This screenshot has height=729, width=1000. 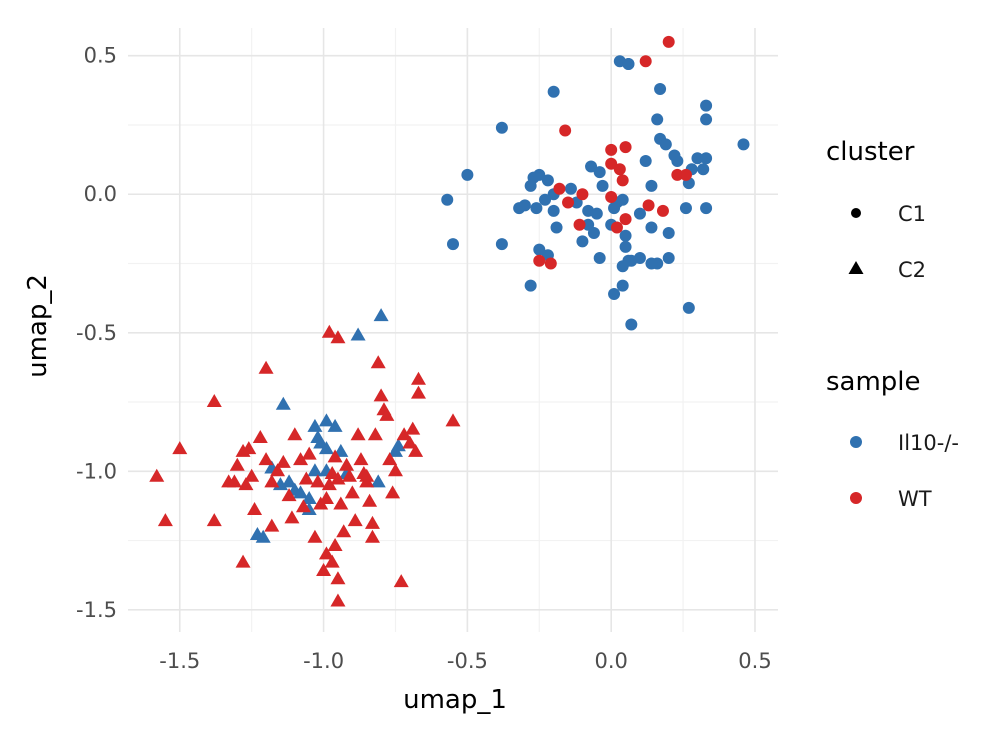 I want to click on y-axis: -1.5 -1.0 -0.5 0.0 0.5, so click(x=96, y=333).